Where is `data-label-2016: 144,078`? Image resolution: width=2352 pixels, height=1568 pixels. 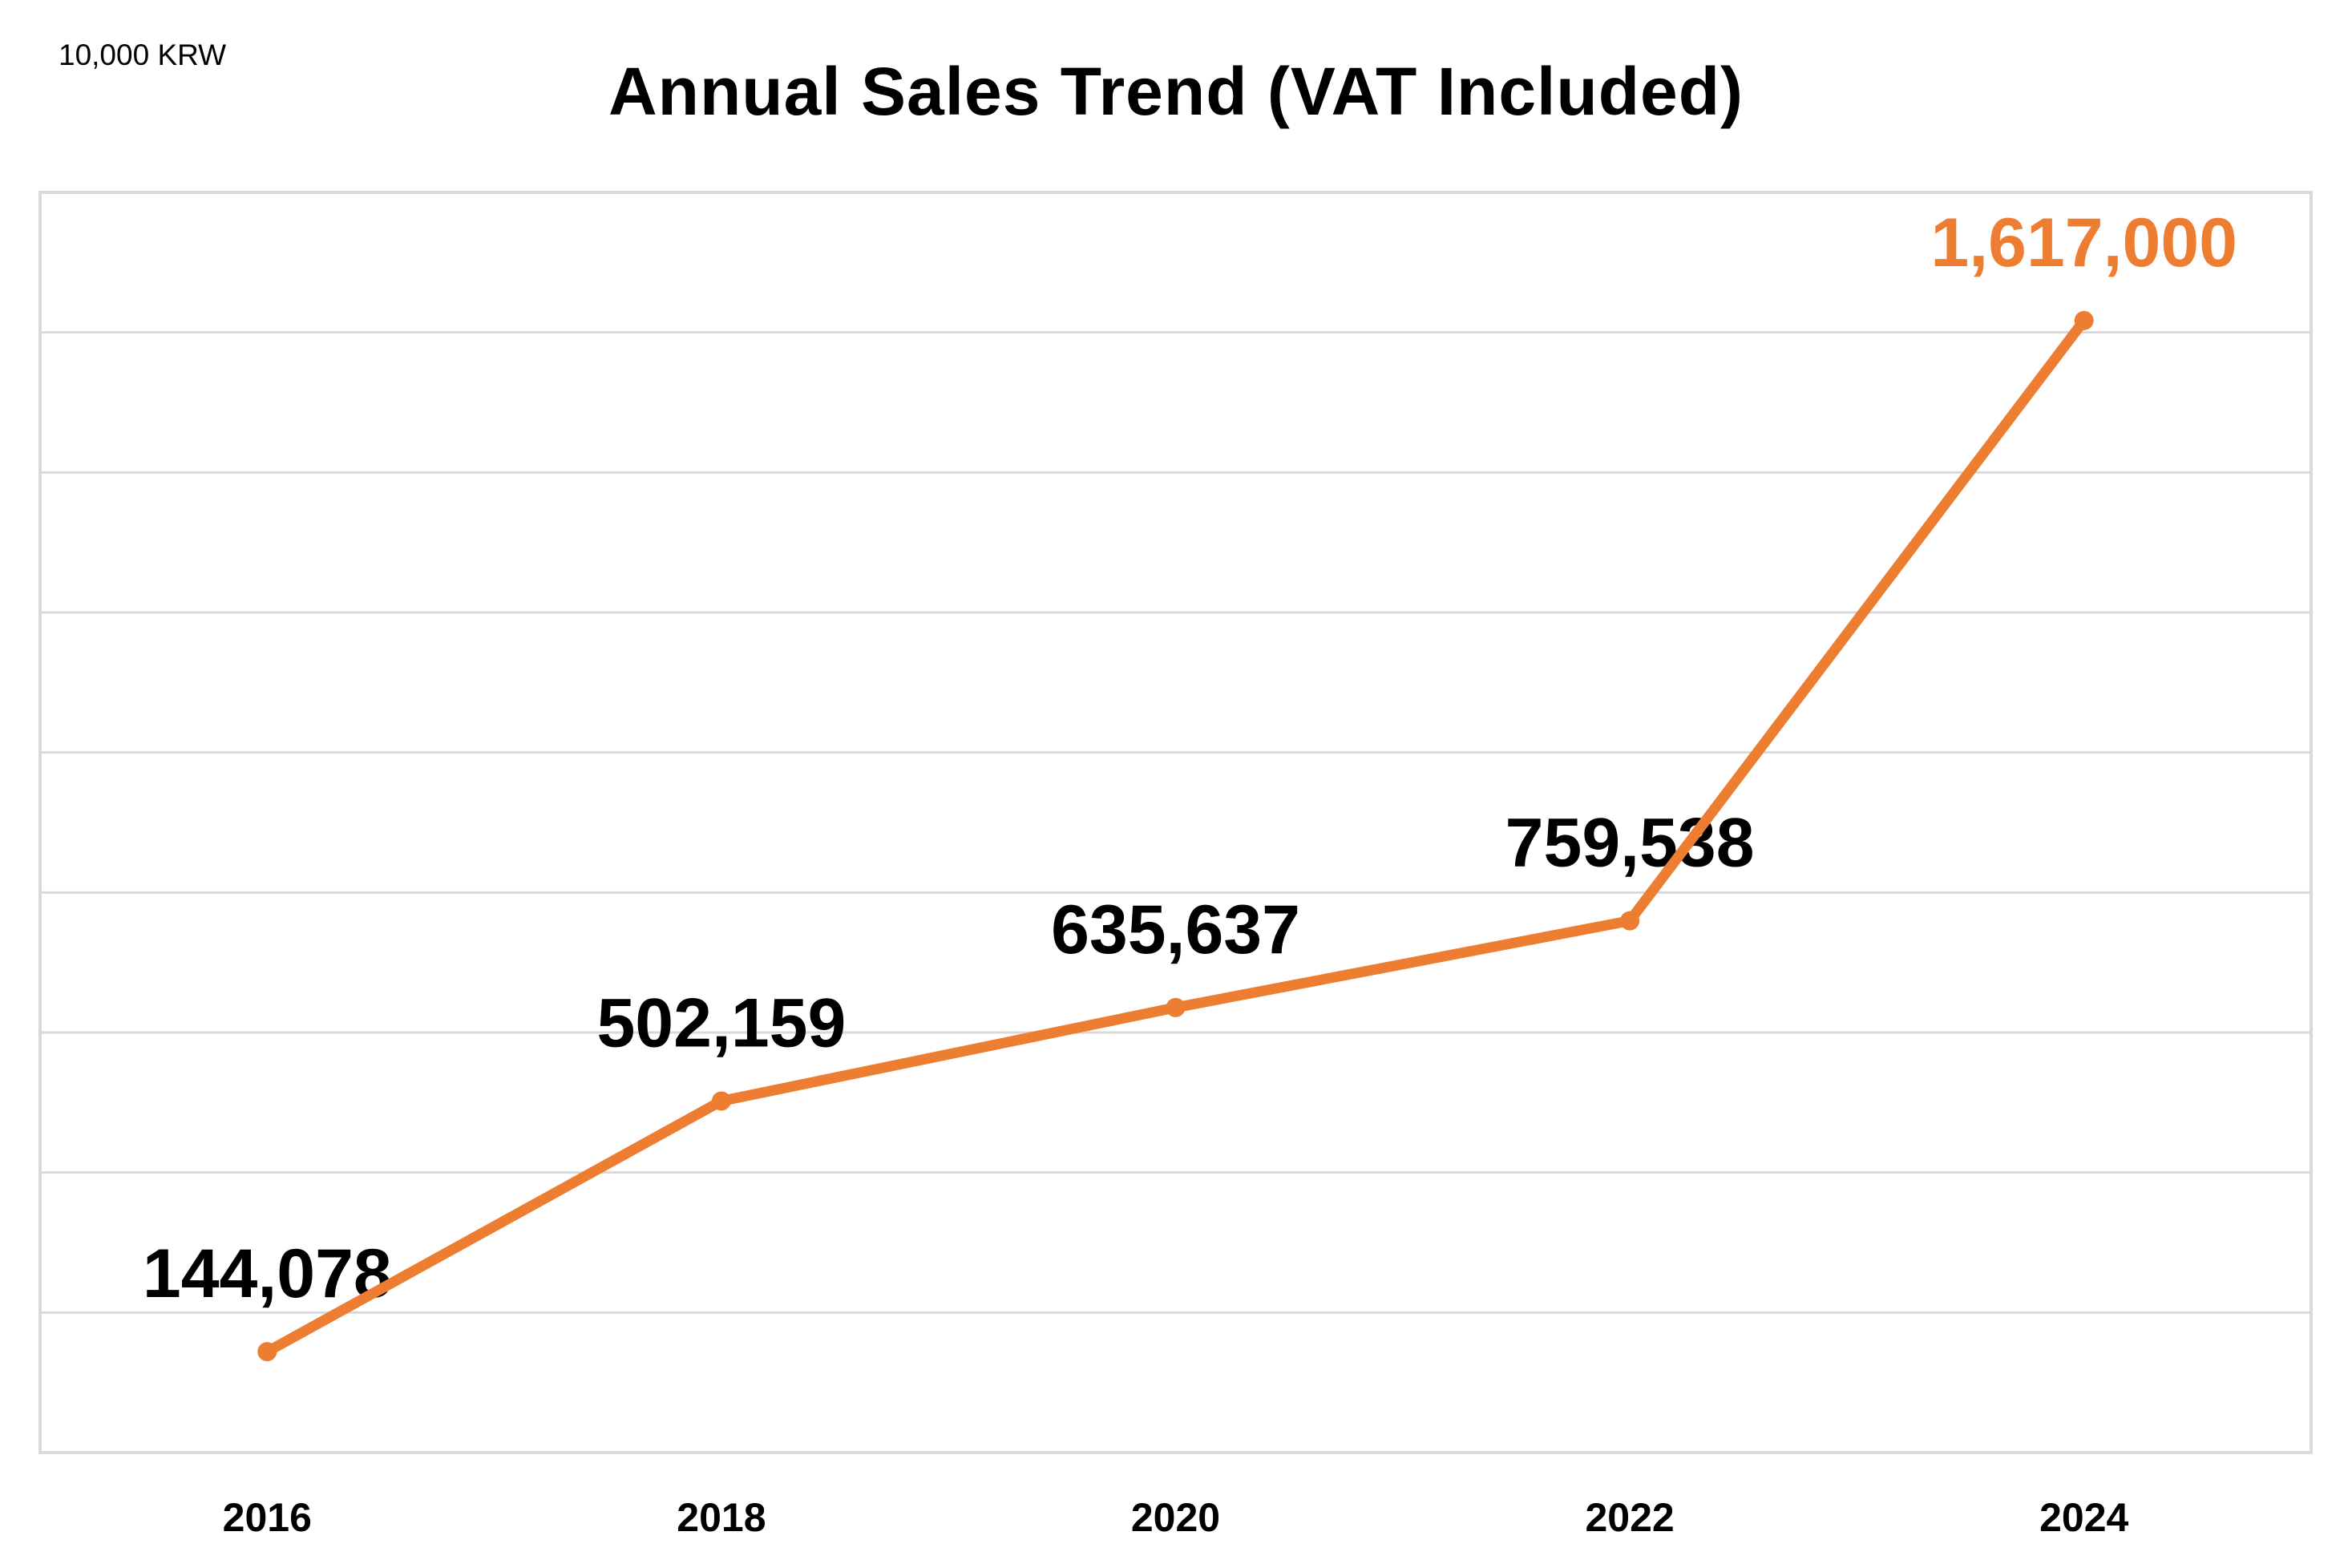 data-label-2016: 144,078 is located at coordinates (267, 1273).